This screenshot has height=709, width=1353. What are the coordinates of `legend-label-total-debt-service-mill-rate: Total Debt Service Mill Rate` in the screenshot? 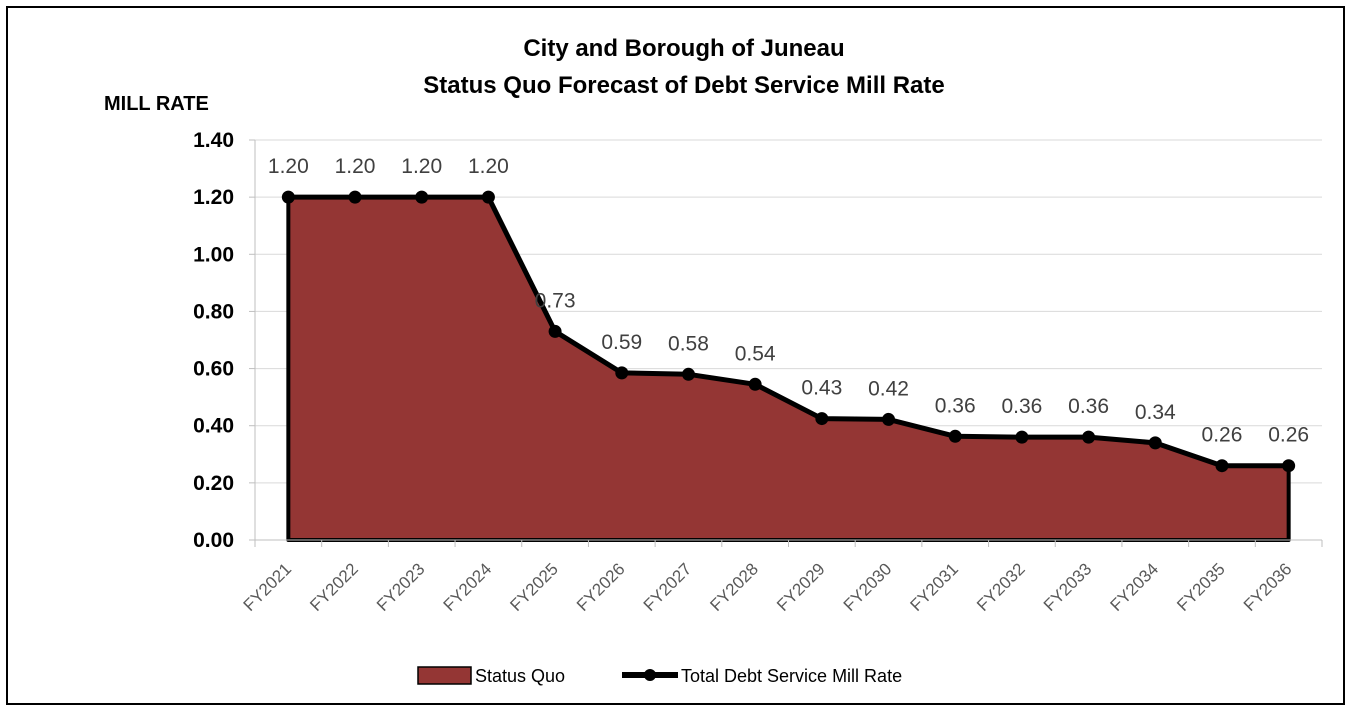 It's located at (791, 676).